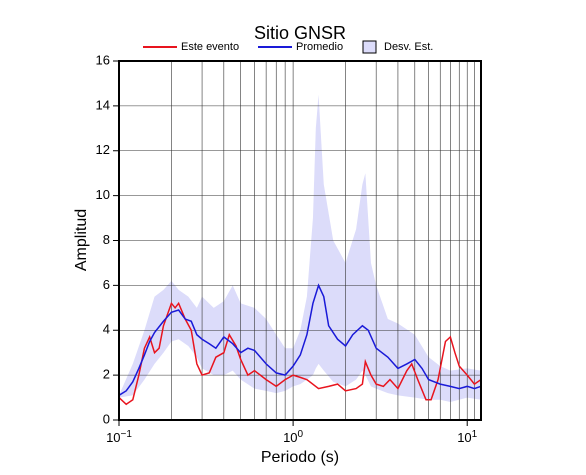 The width and height of the screenshot is (586, 475). Describe the element at coordinates (103, 104) in the screenshot. I see `y-tick-label: 14` at that location.